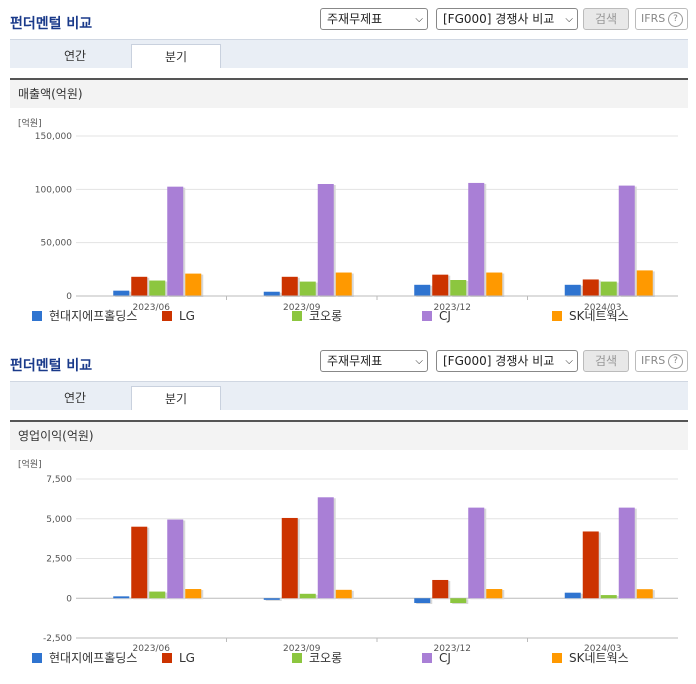 The height and width of the screenshot is (684, 696). Describe the element at coordinates (349, 93) in the screenshot. I see `section-title: 매출액(억원)` at that location.